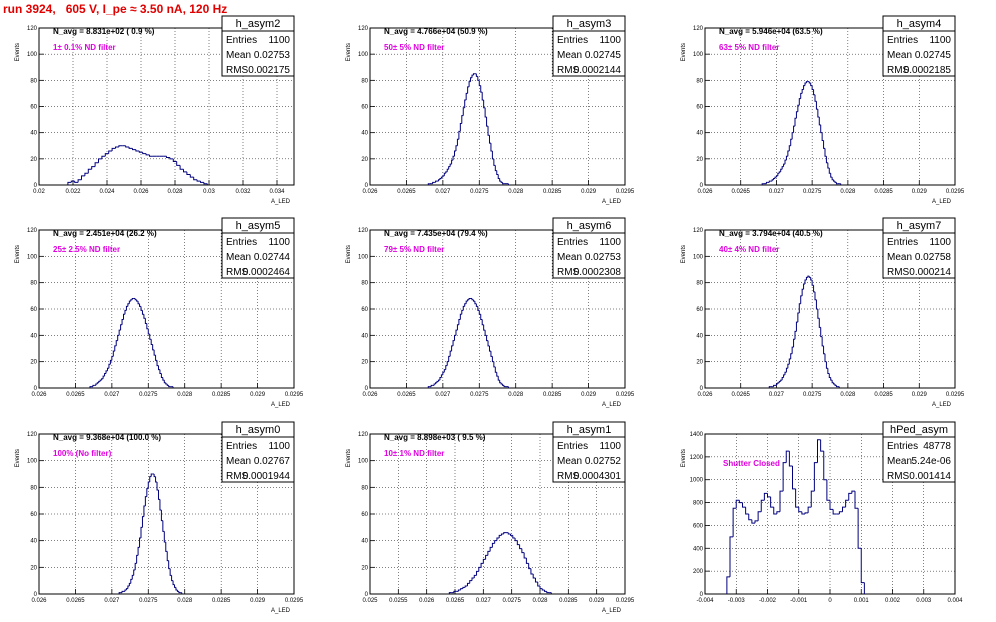 Image resolution: width=996 pixels, height=622 pixels. I want to click on stats-value-rms: 0.0002464, so click(267, 272).